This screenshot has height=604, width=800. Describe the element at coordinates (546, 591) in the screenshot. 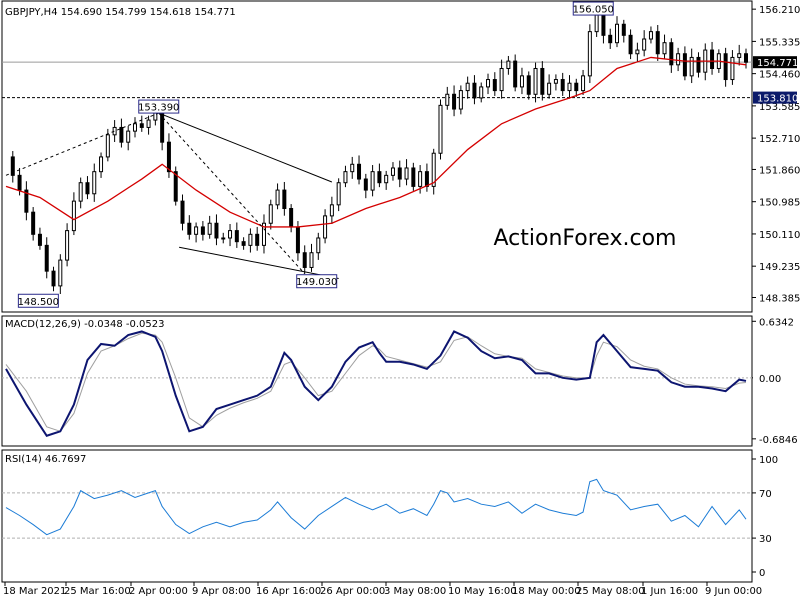

I see `x-tick-label: 18 May 00:00` at that location.